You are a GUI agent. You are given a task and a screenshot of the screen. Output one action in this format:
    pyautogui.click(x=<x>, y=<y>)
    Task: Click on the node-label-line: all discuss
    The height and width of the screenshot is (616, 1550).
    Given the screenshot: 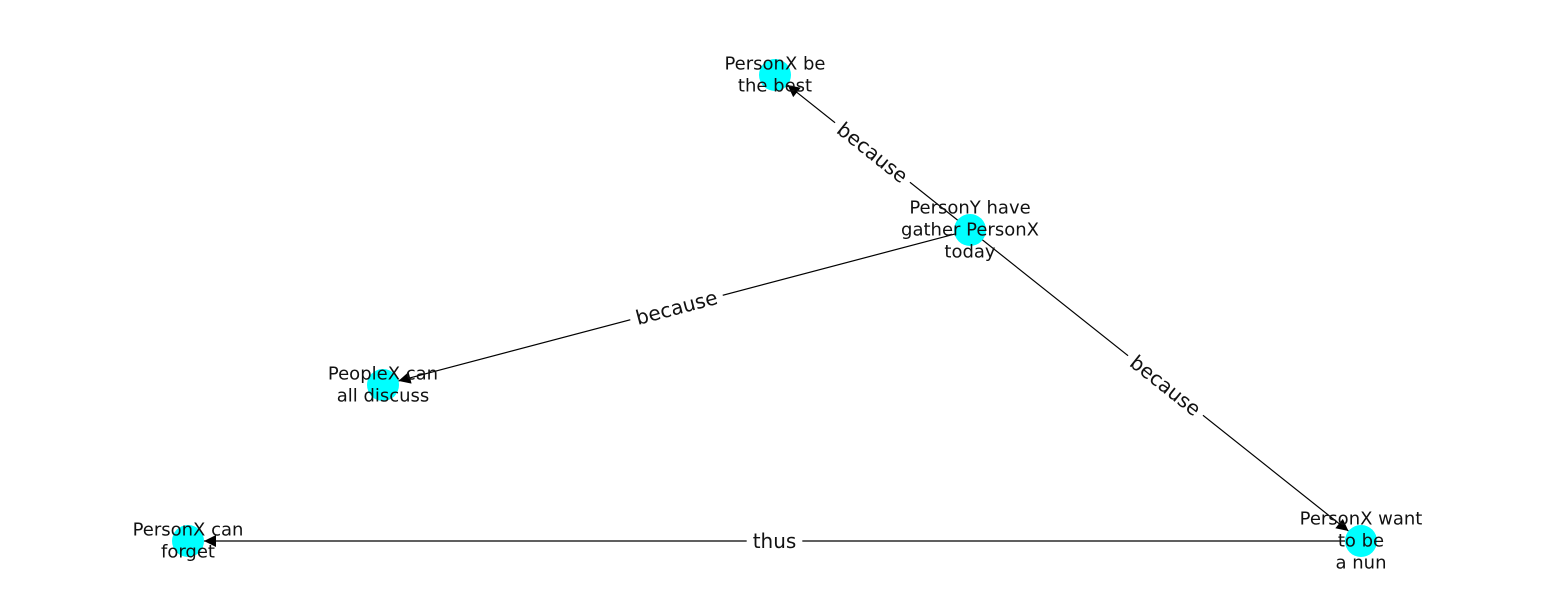 What is the action you would take?
    pyautogui.click(x=383, y=396)
    